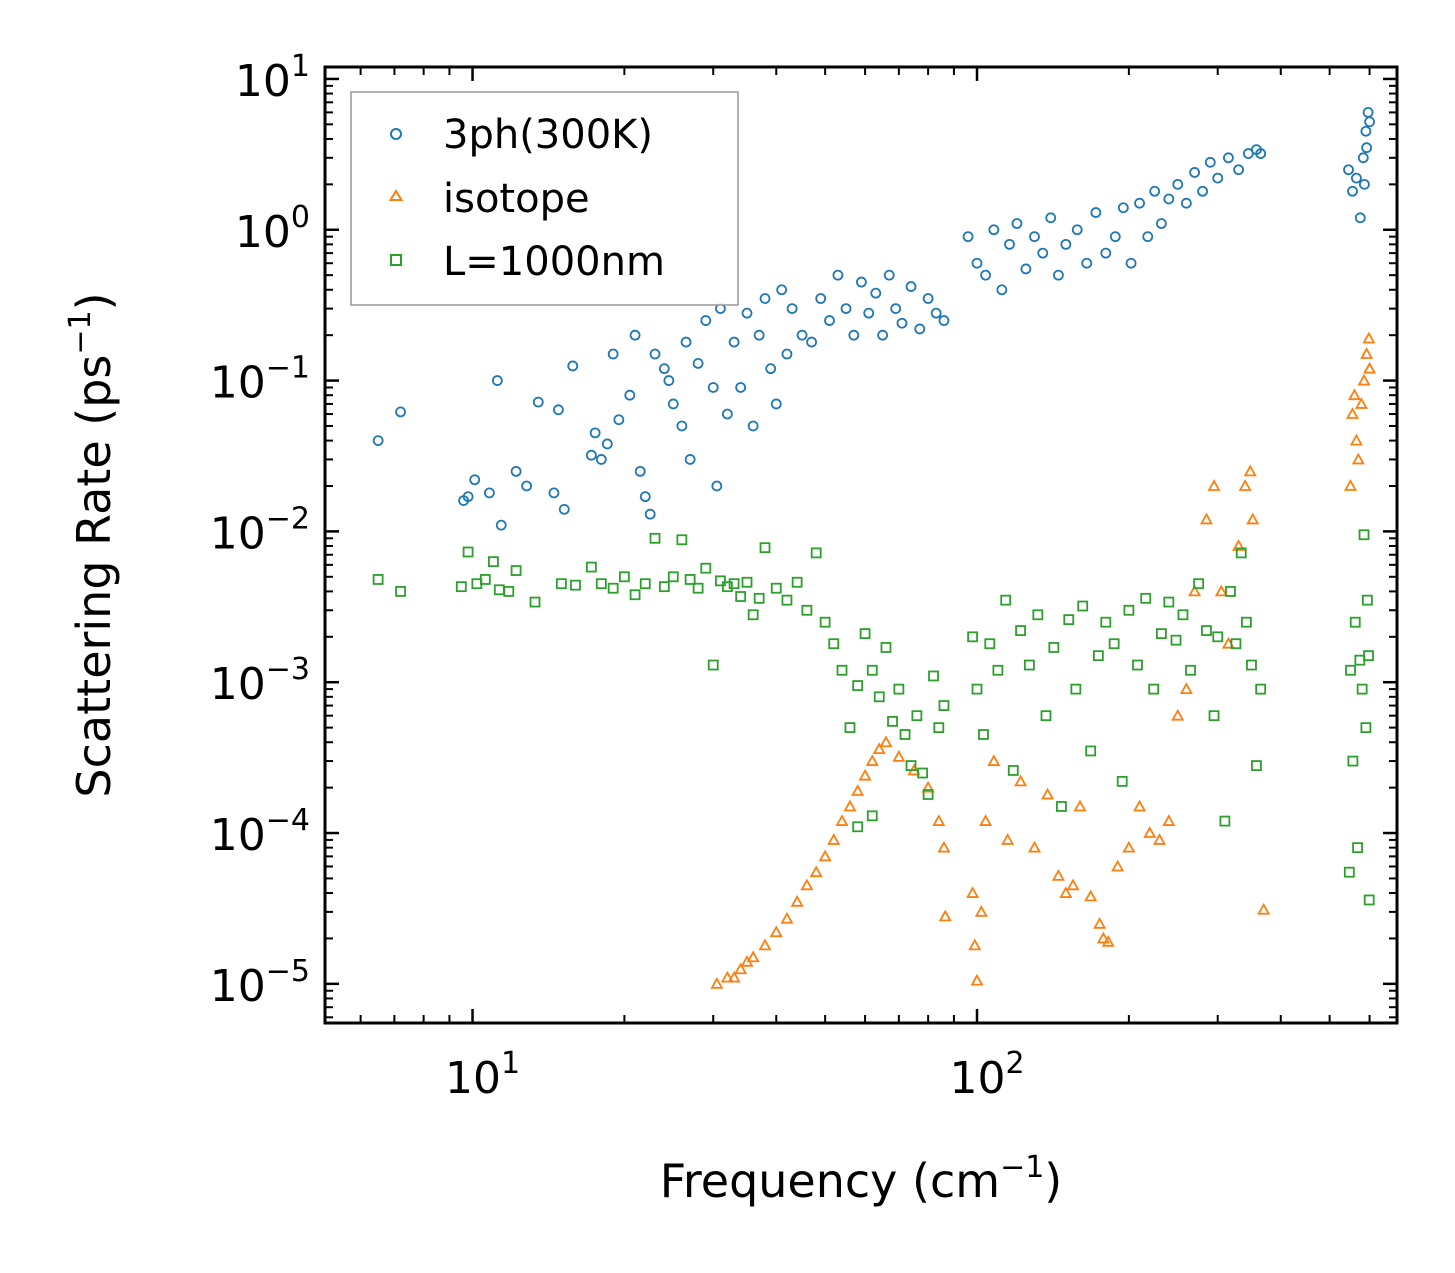 Image resolution: width=1455 pixels, height=1273 pixels. I want to click on y-tick-label: 10⁻⁴, so click(260, 832).